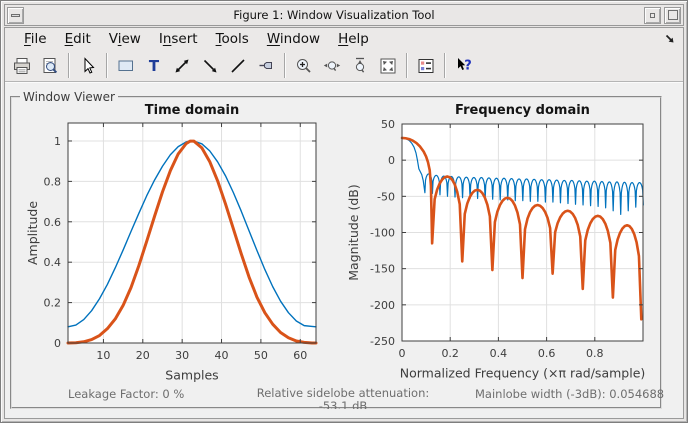 The image size is (688, 423). What do you see at coordinates (652, 15) in the screenshot?
I see `minimize-icon` at bounding box center [652, 15].